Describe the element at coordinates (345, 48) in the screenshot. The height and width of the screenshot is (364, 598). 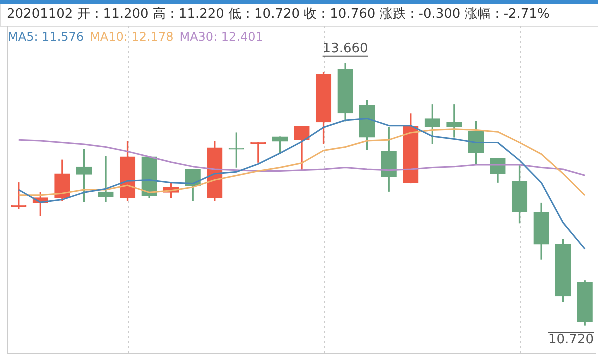
I see `annotation: 13.660` at that location.